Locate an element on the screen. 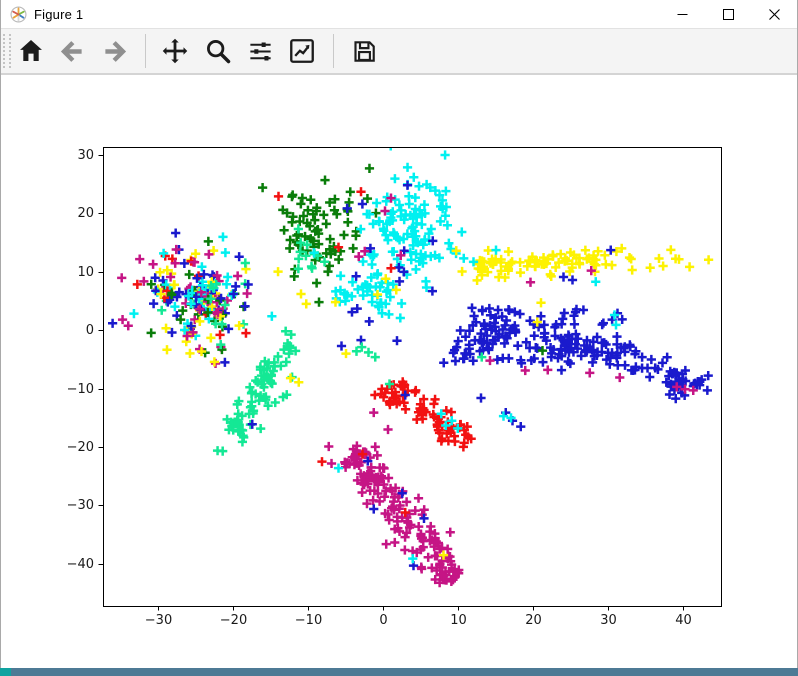 The width and height of the screenshot is (798, 676). window-controls is located at coordinates (728, 14).